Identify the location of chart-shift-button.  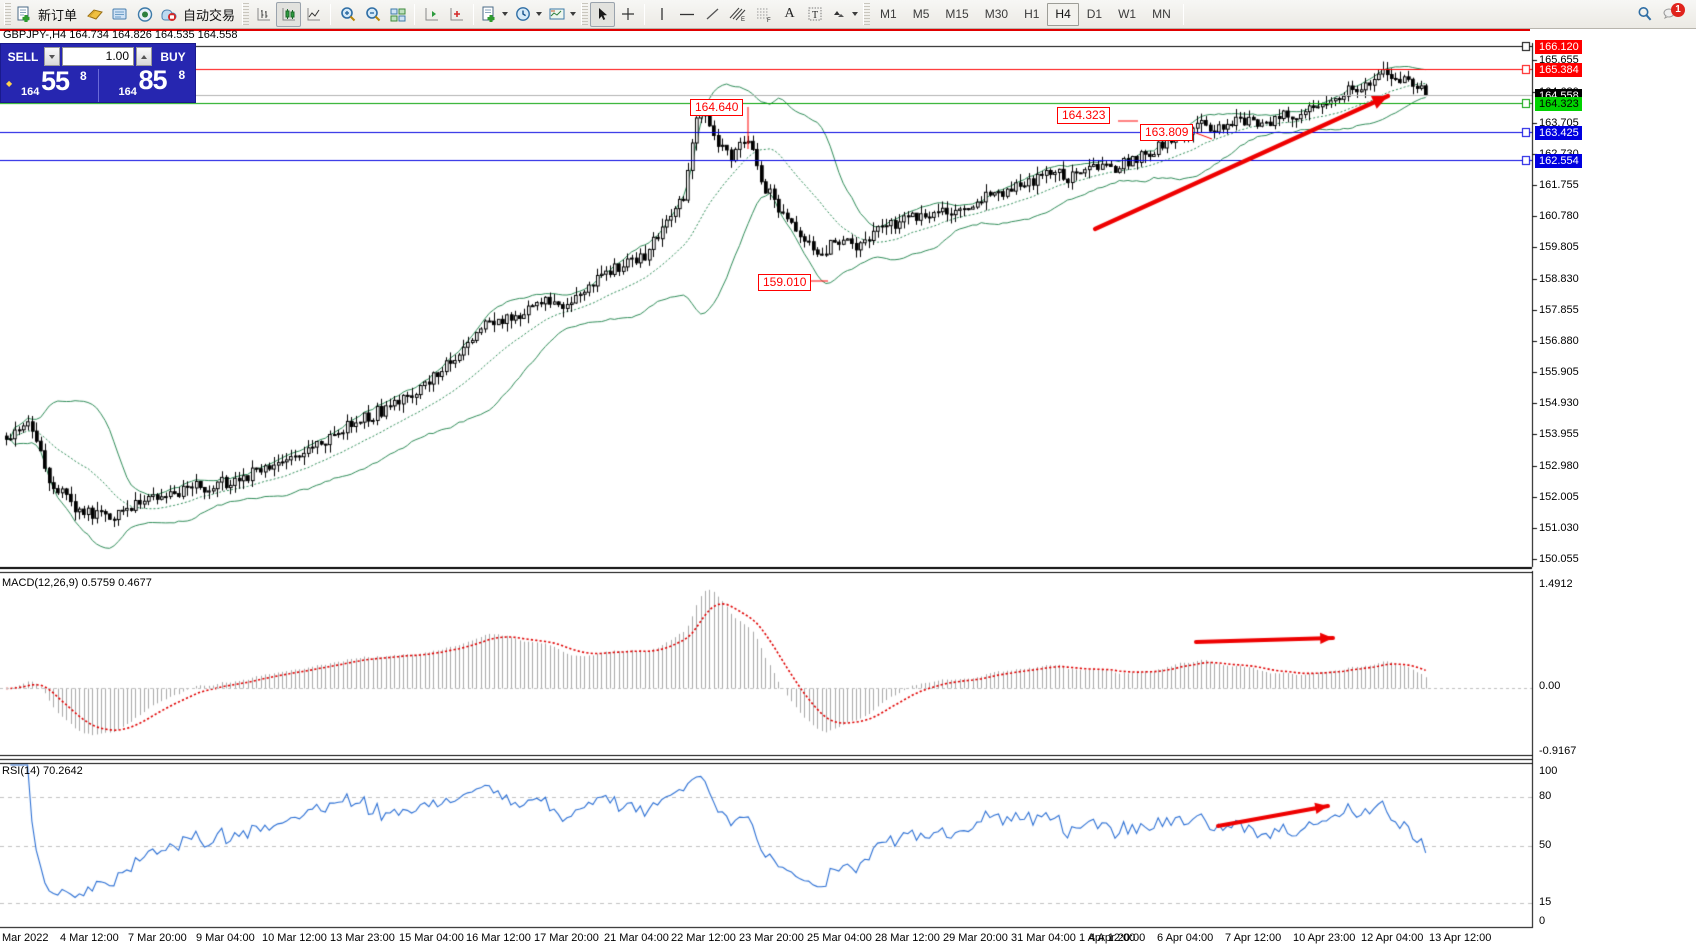
(431, 14).